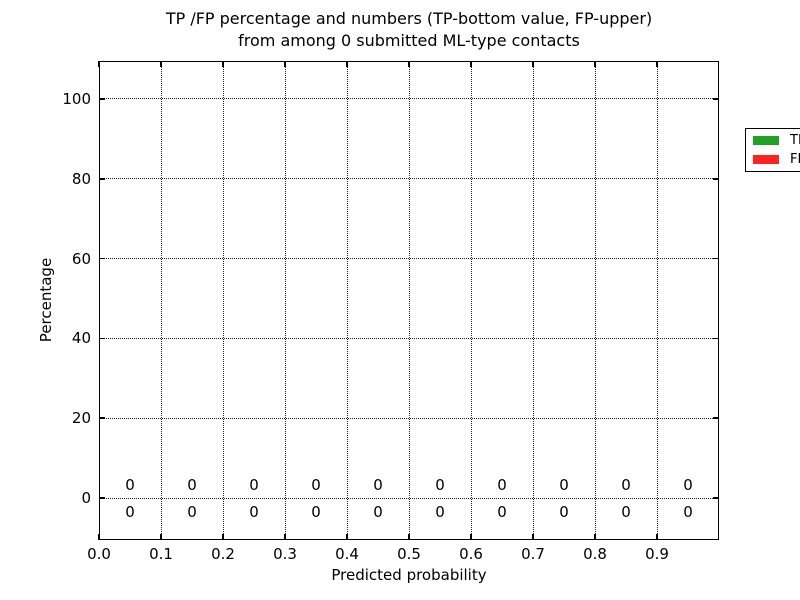 Image resolution: width=800 pixels, height=600 pixels. I want to click on x-tick-label: 0.3, so click(285, 554).